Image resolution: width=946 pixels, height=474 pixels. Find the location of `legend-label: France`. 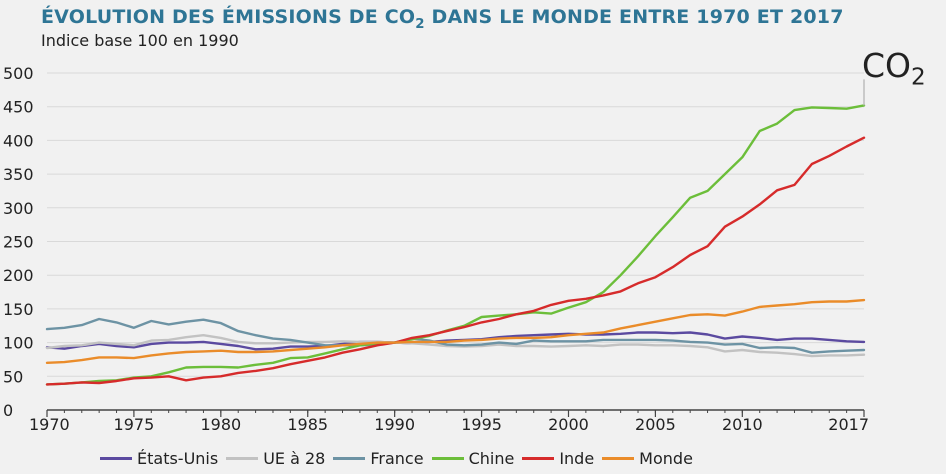

legend-label: France is located at coordinates (397, 458).